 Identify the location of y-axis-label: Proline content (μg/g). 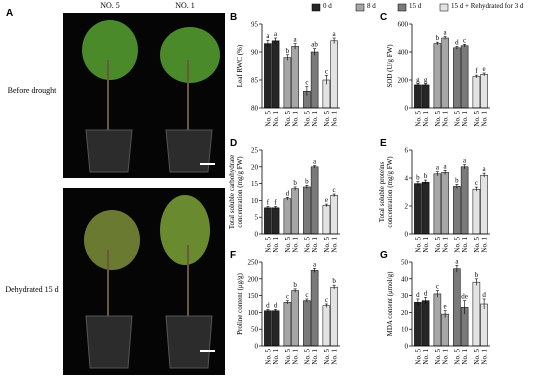
(240, 303).